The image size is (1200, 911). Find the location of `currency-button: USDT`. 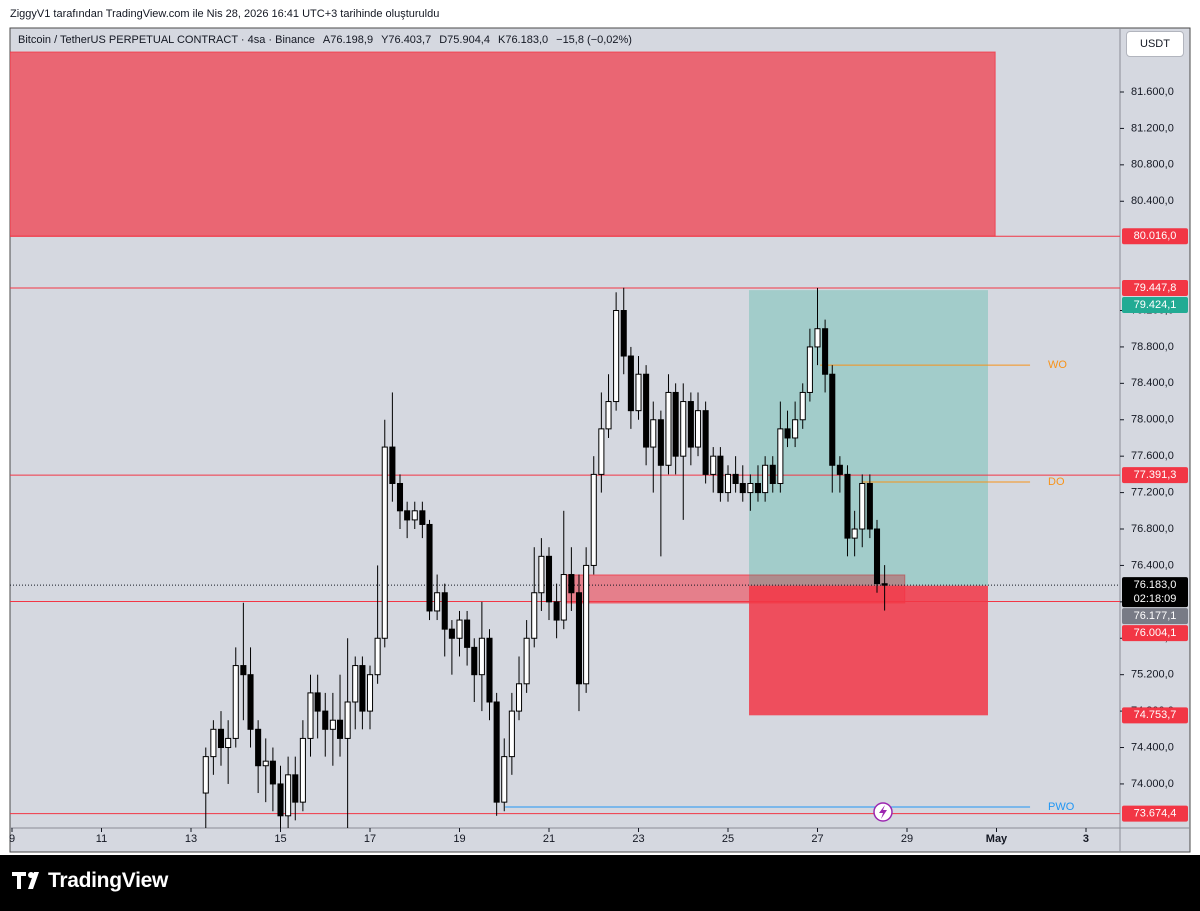

currency-button: USDT is located at coordinates (1155, 44).